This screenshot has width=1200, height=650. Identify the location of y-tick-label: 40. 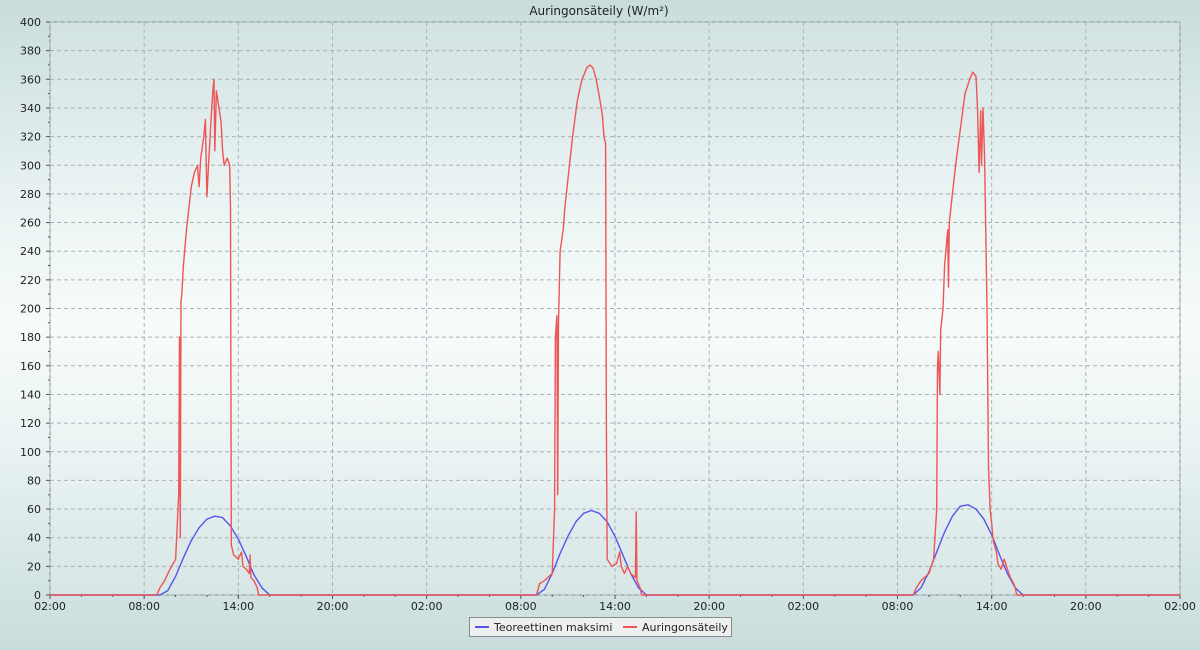
(34, 538).